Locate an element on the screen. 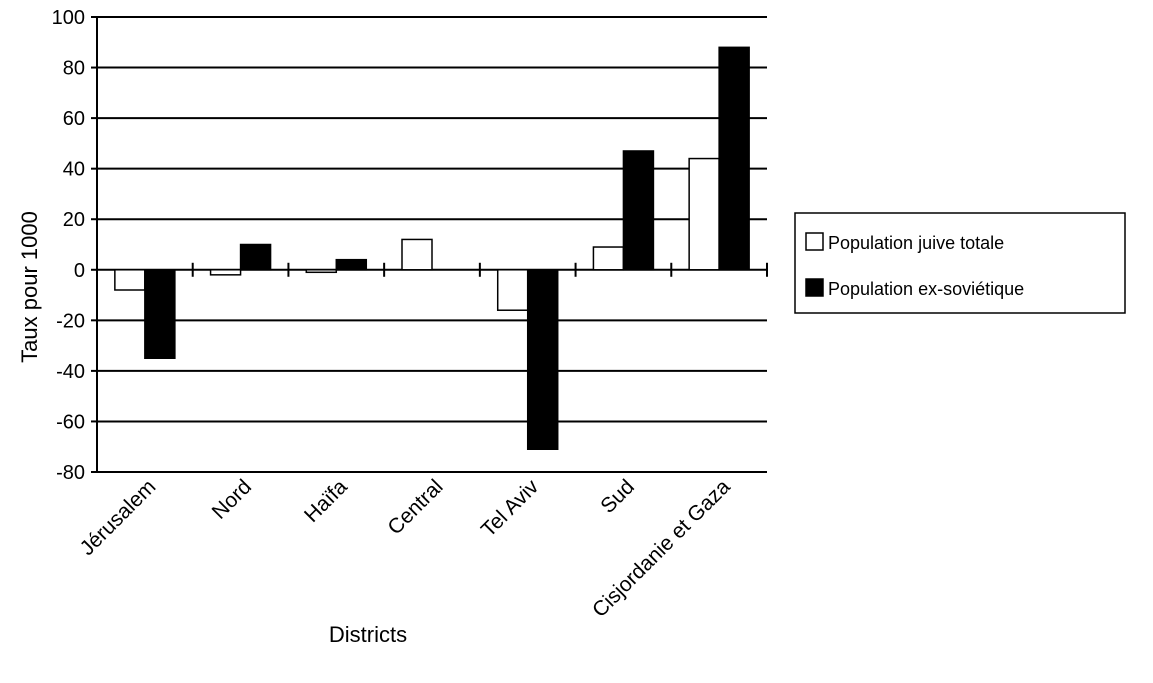  legend-swatch-ex-sovietique is located at coordinates (814, 287).